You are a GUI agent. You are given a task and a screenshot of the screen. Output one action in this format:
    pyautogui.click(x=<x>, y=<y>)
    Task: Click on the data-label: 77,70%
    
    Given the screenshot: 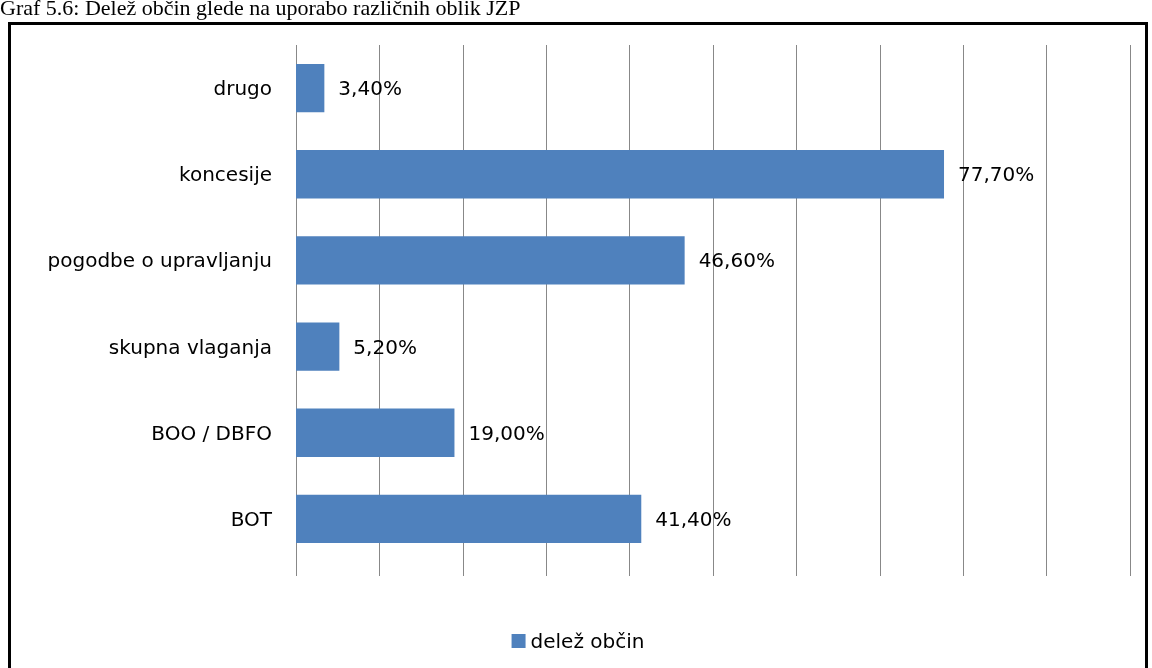 What is the action you would take?
    pyautogui.click(x=996, y=174)
    